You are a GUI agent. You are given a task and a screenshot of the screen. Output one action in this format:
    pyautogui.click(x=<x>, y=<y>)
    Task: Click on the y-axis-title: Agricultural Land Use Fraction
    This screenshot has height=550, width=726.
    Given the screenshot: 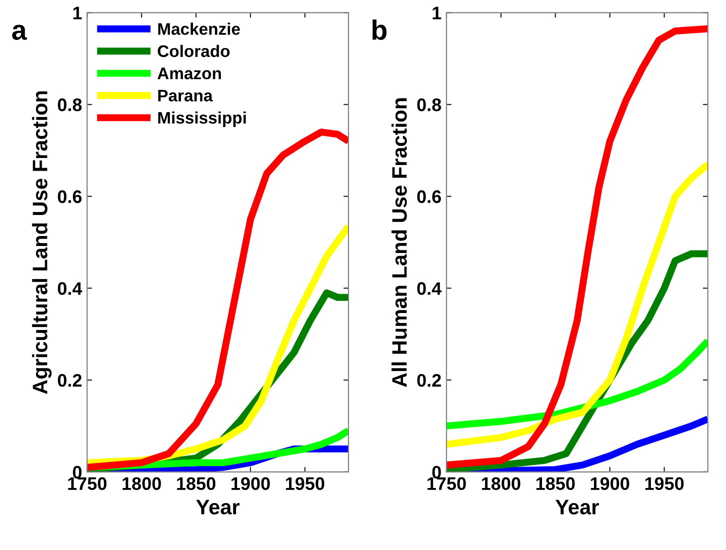 What is the action you would take?
    pyautogui.click(x=42, y=242)
    